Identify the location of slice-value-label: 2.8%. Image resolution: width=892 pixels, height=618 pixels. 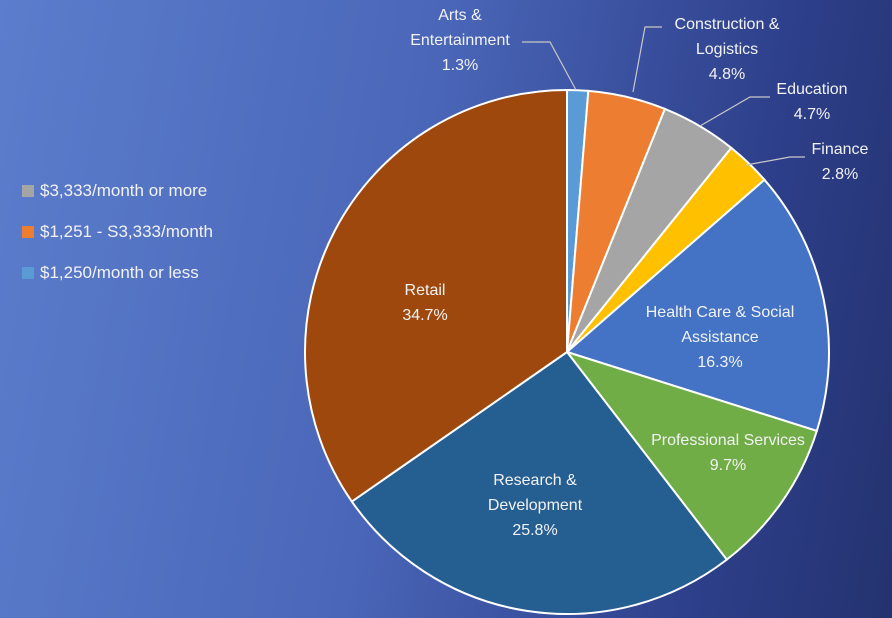
(840, 174).